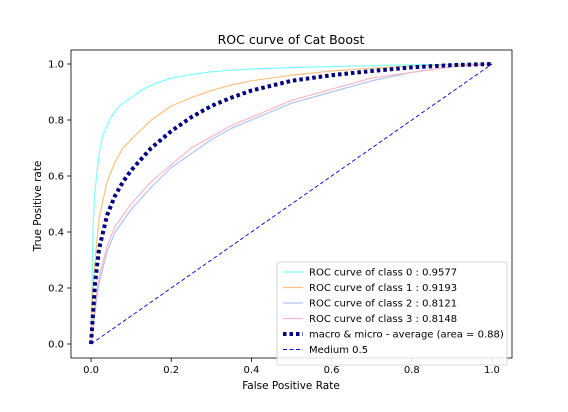 This screenshot has width=568, height=412. Describe the element at coordinates (91, 370) in the screenshot. I see `x-tick-label: 0.0` at that location.